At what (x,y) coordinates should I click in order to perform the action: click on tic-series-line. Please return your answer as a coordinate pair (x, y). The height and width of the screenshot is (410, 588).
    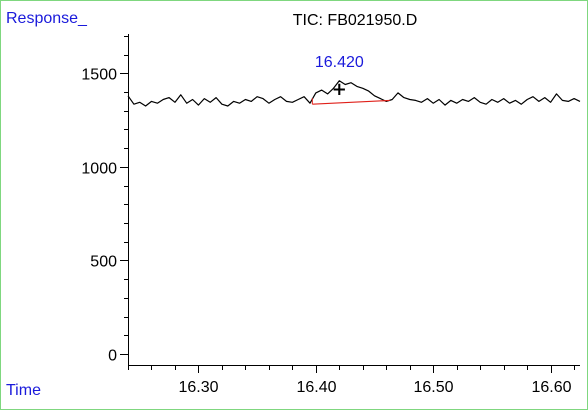
    Looking at the image, I should click on (354, 93).